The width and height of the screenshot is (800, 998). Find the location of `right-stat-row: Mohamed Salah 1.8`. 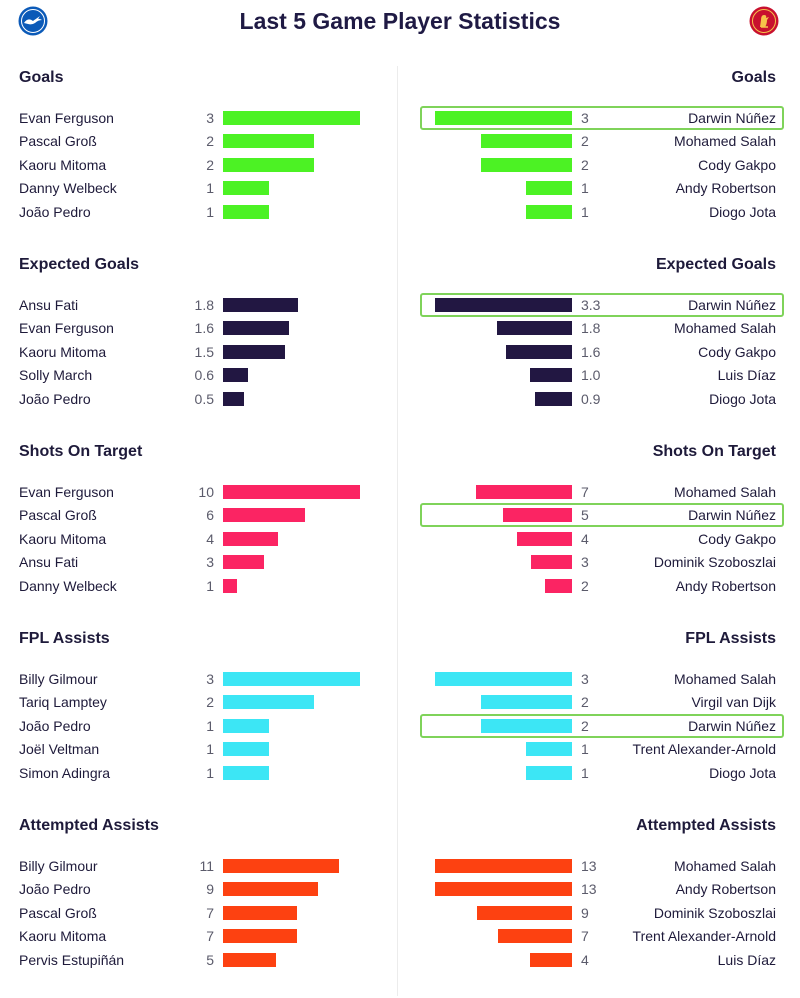

right-stat-row: Mohamed Salah 1.8 is located at coordinates (400, 328).